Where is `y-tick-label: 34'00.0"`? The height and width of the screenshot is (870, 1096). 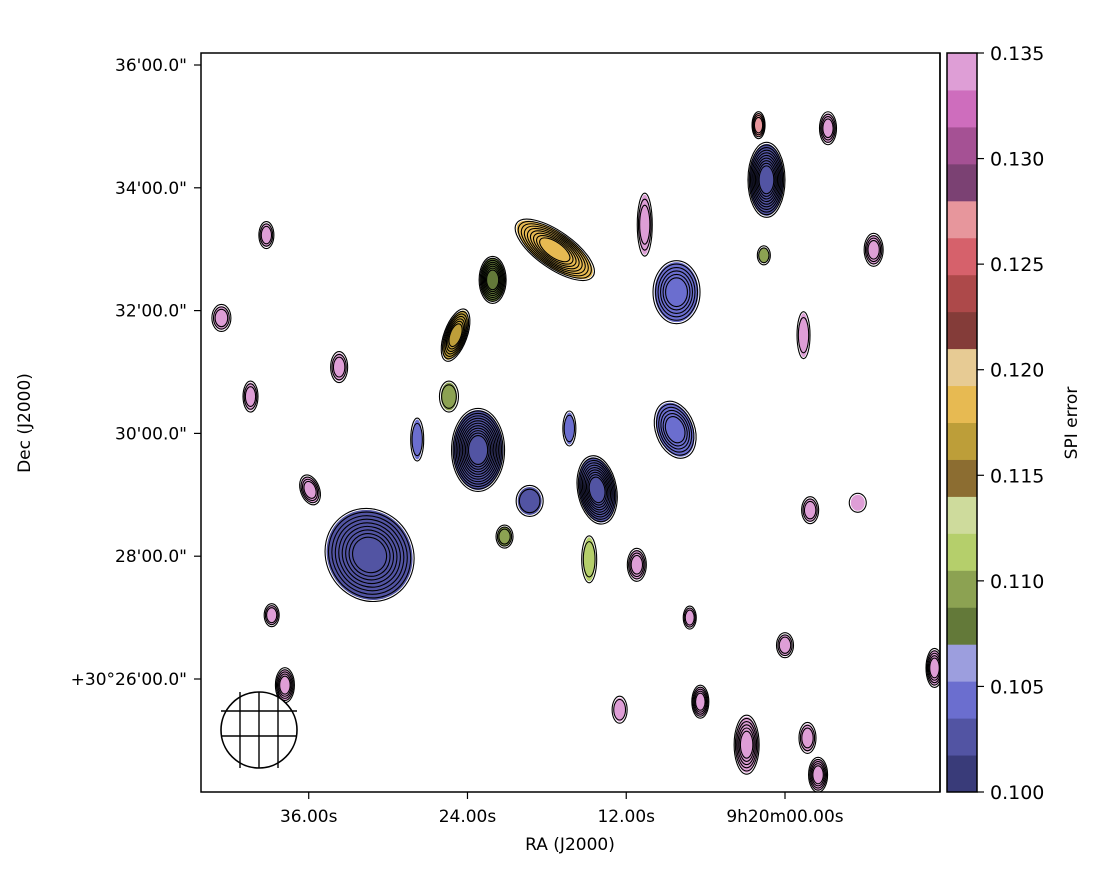 y-tick-label: 34'00.0" is located at coordinates (151, 189).